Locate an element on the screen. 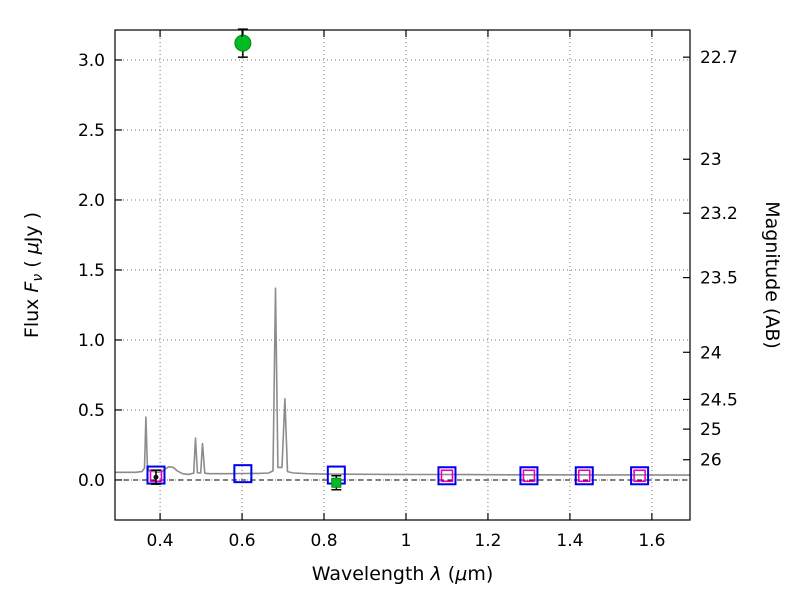 Image resolution: width=800 pixels, height=600 pixels. x-tick-label: 0.8 is located at coordinates (323, 541).